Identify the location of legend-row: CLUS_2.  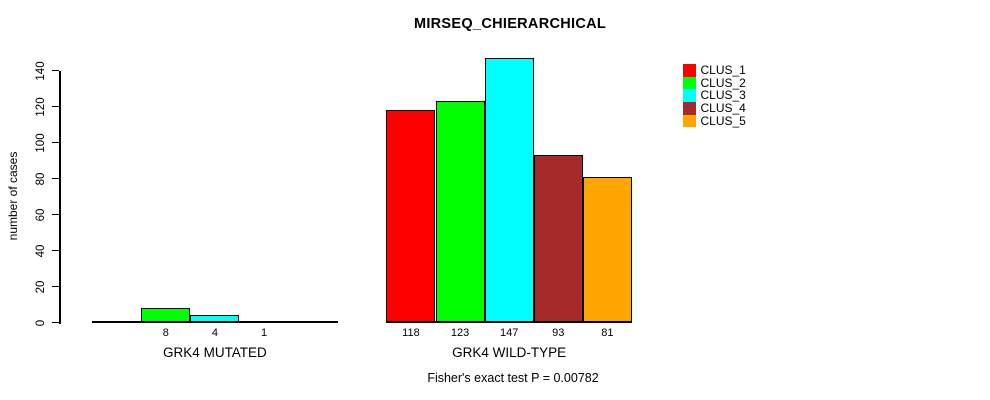
(714, 82).